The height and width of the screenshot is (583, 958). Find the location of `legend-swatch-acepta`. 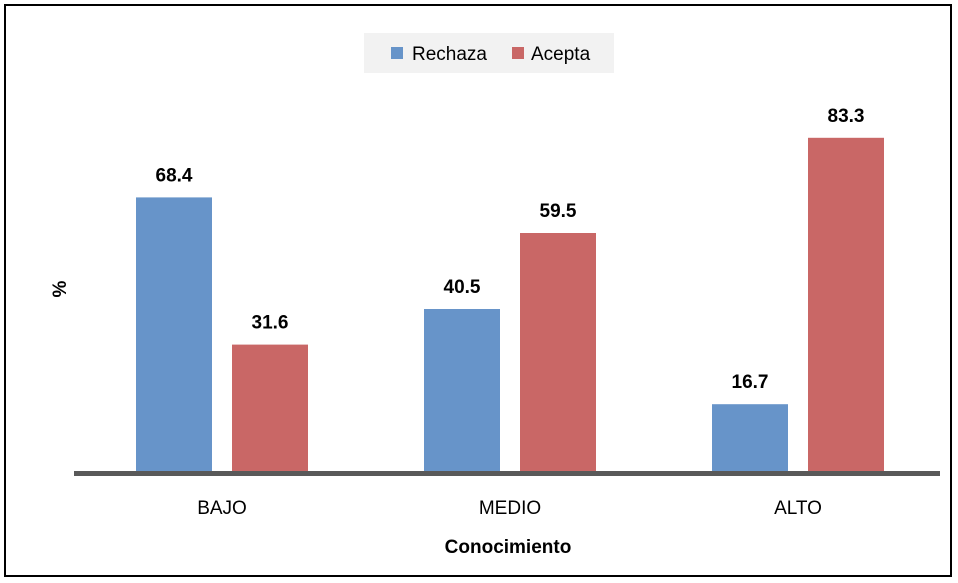

legend-swatch-acepta is located at coordinates (518, 53).